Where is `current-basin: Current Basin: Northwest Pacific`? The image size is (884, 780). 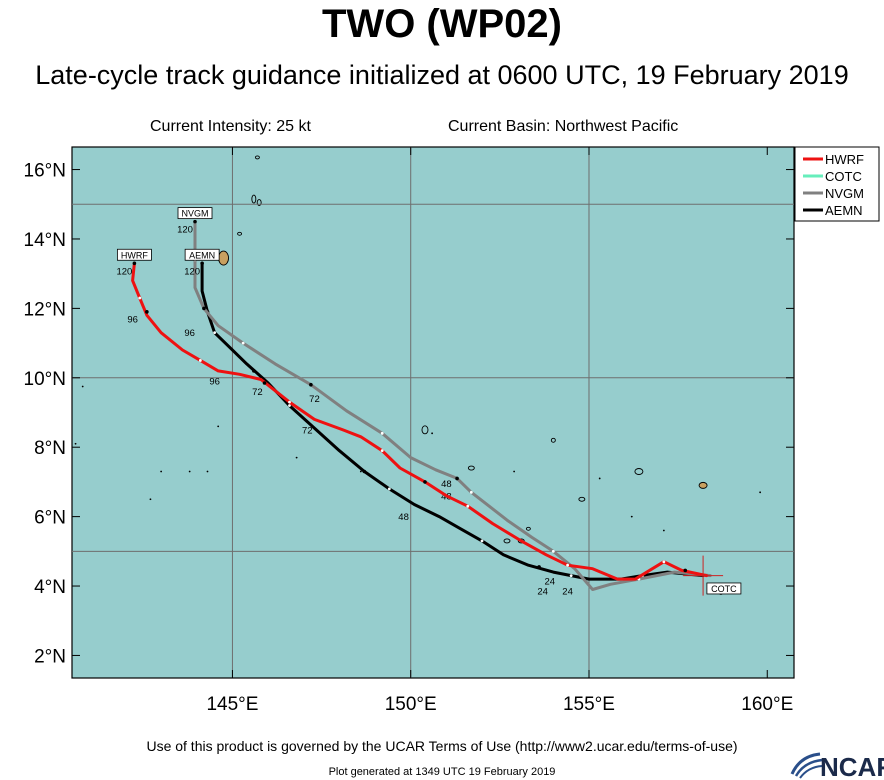
current-basin: Current Basin: Northwest Pacific is located at coordinates (563, 126).